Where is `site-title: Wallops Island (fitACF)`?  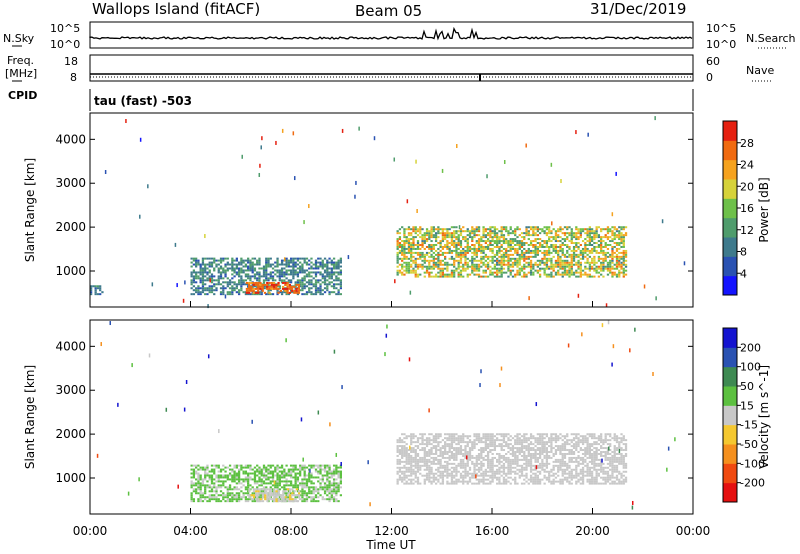
site-title: Wallops Island (fitACF) is located at coordinates (176, 9).